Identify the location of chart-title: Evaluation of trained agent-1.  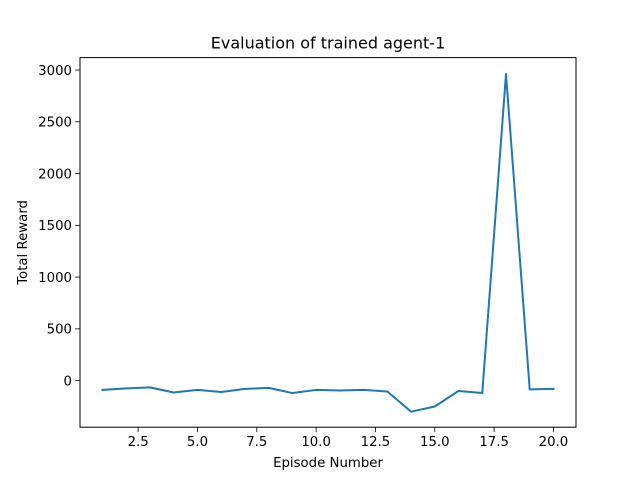
(328, 43).